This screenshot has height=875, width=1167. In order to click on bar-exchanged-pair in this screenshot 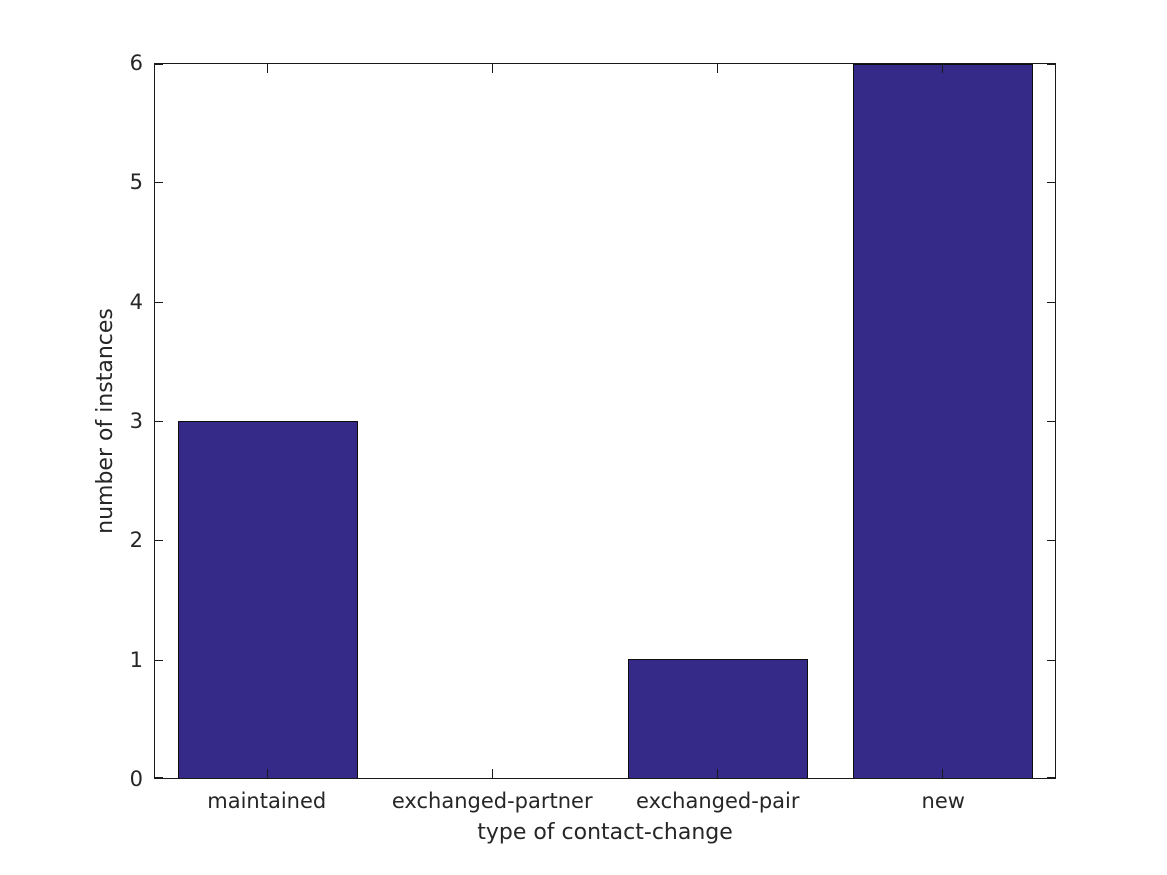, I will do `click(717, 718)`.